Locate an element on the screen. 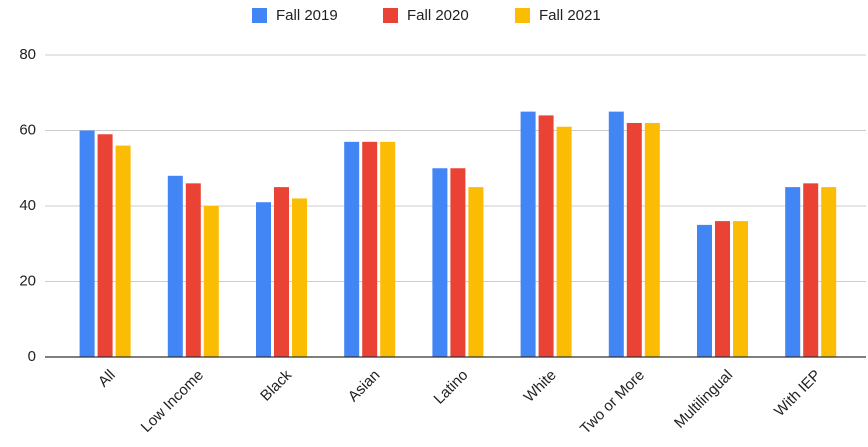 The height and width of the screenshot is (447, 868). x-tick-label: Black is located at coordinates (276, 385).